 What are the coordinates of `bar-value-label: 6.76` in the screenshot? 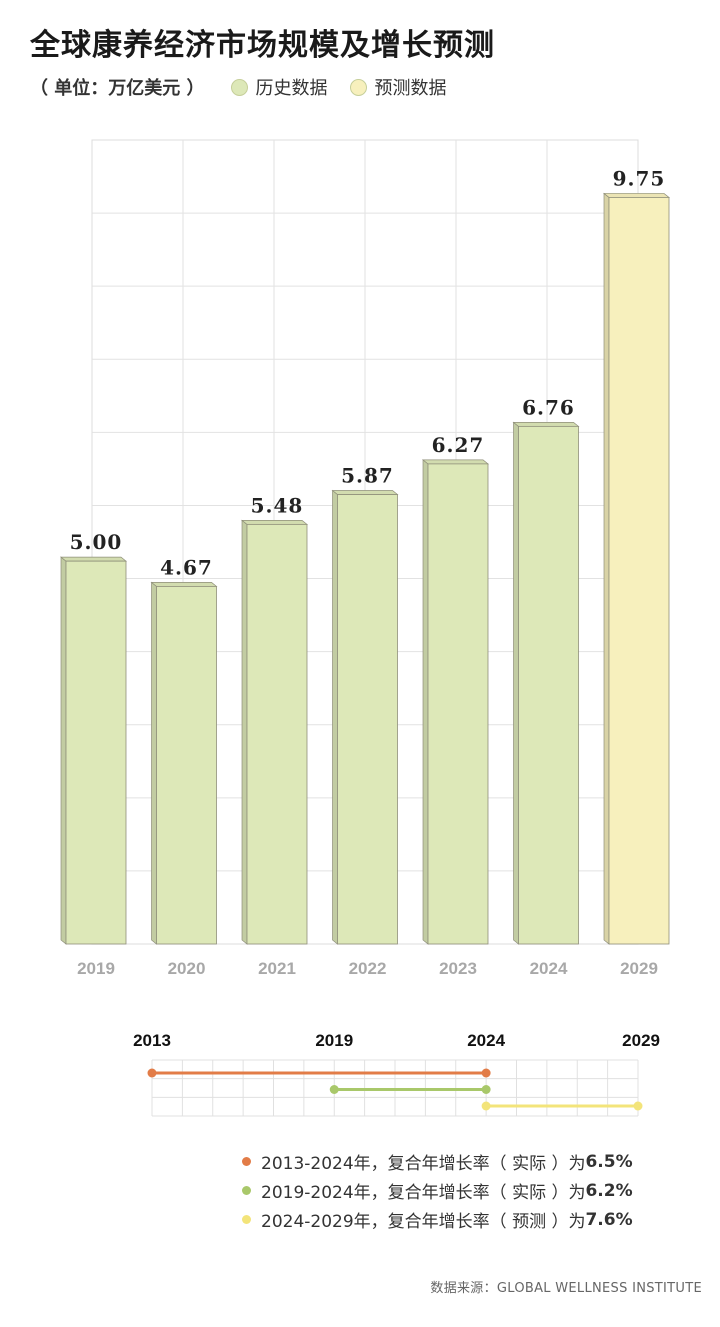 It's located at (548, 407).